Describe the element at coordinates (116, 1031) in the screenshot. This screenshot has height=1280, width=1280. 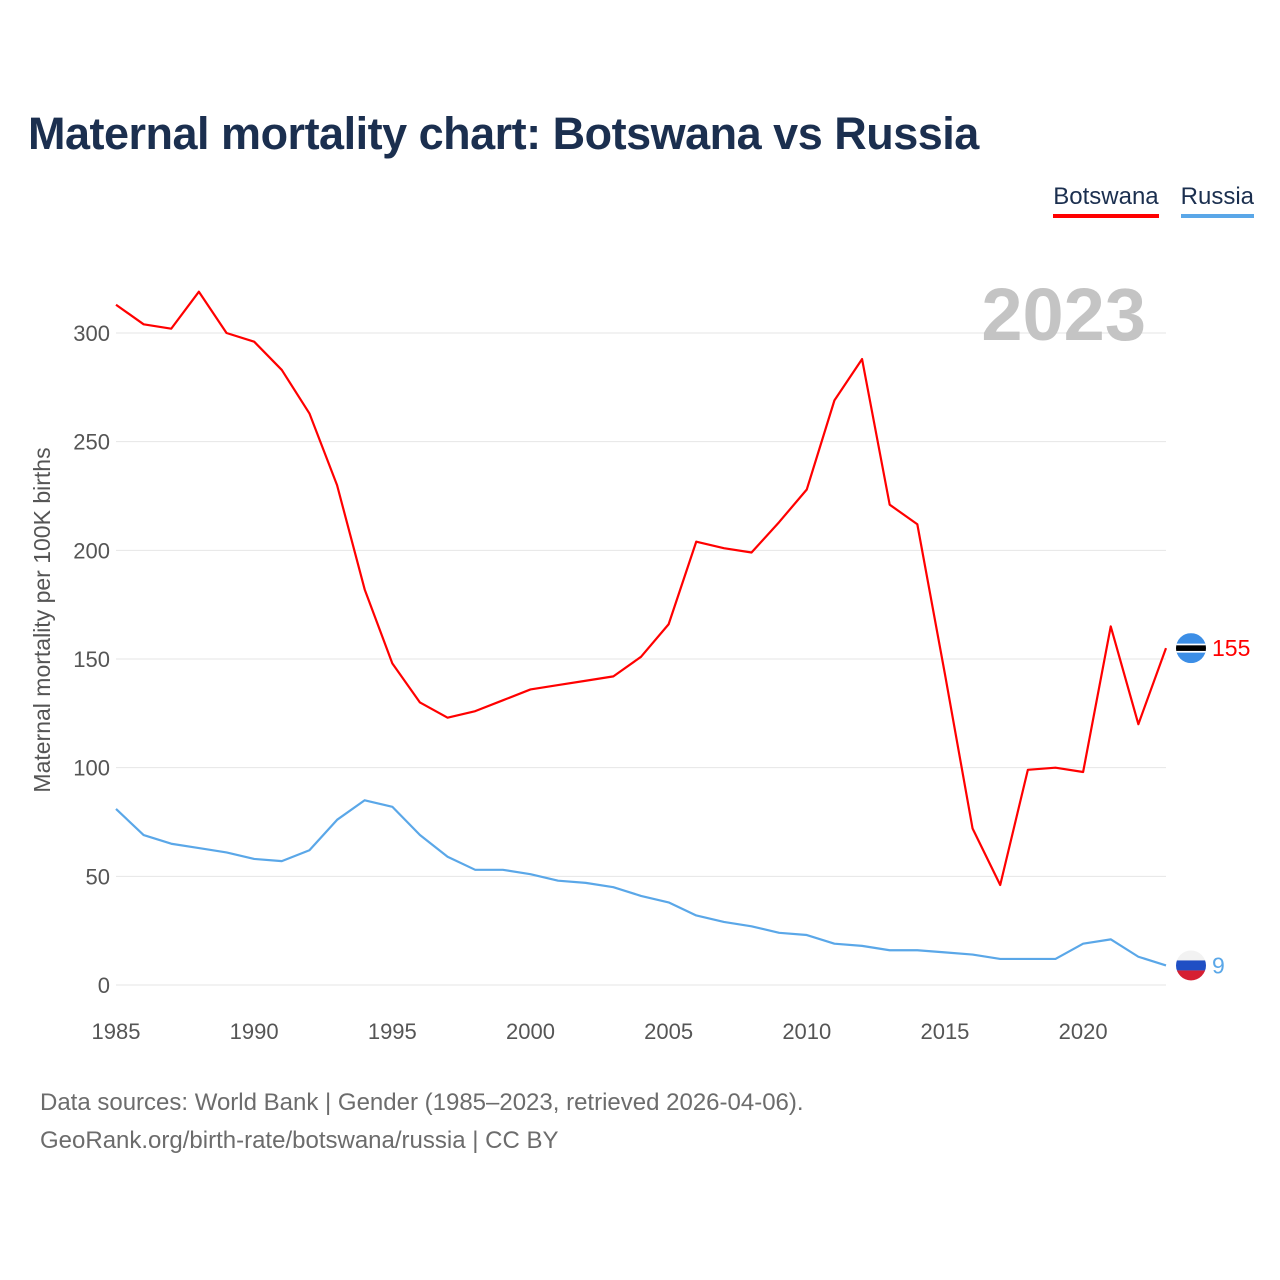
I see `x-tick-label: 1985` at that location.